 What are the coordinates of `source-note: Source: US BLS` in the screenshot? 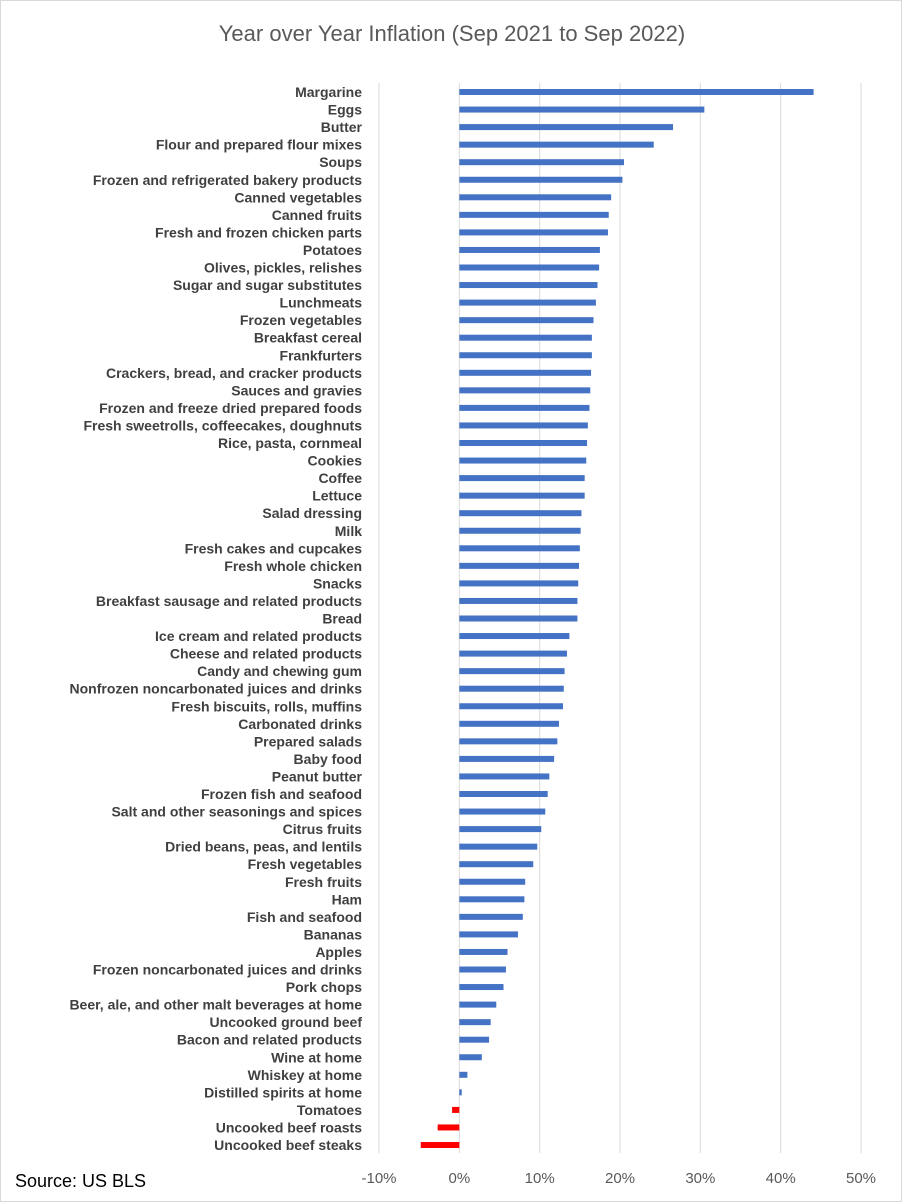 It's located at (81, 1181).